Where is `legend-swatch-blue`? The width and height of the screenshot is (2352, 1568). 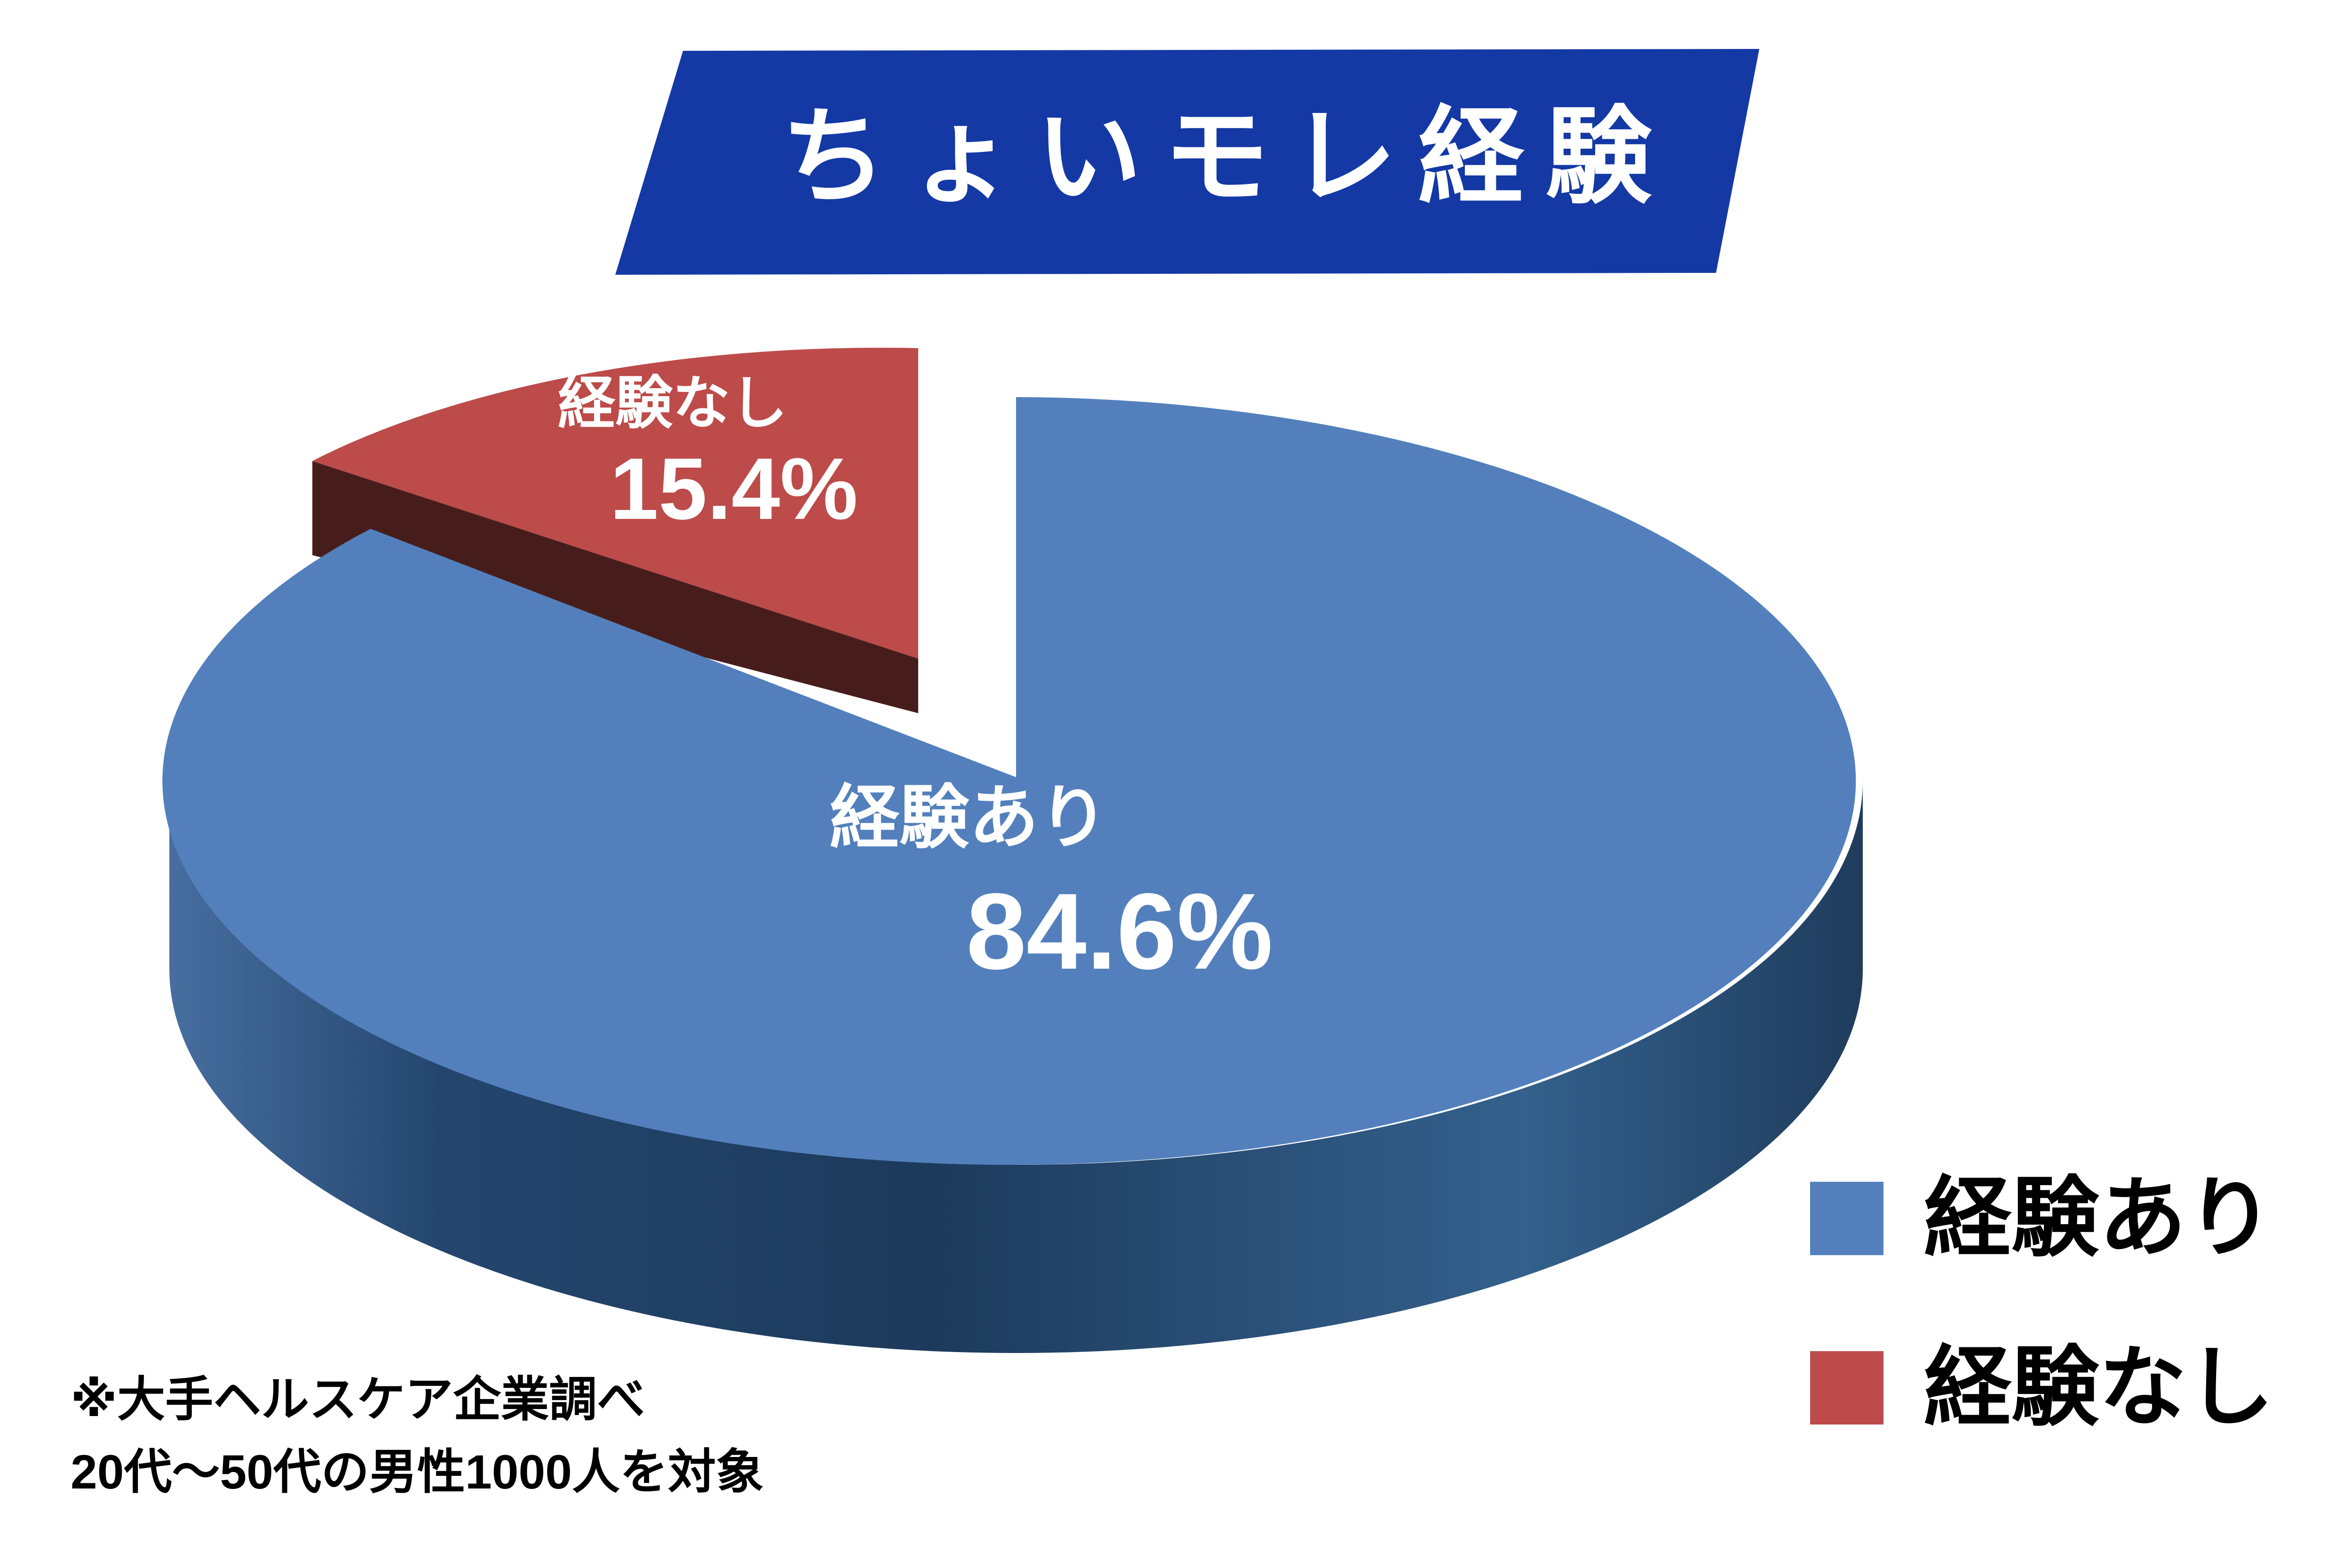 legend-swatch-blue is located at coordinates (1846, 1218).